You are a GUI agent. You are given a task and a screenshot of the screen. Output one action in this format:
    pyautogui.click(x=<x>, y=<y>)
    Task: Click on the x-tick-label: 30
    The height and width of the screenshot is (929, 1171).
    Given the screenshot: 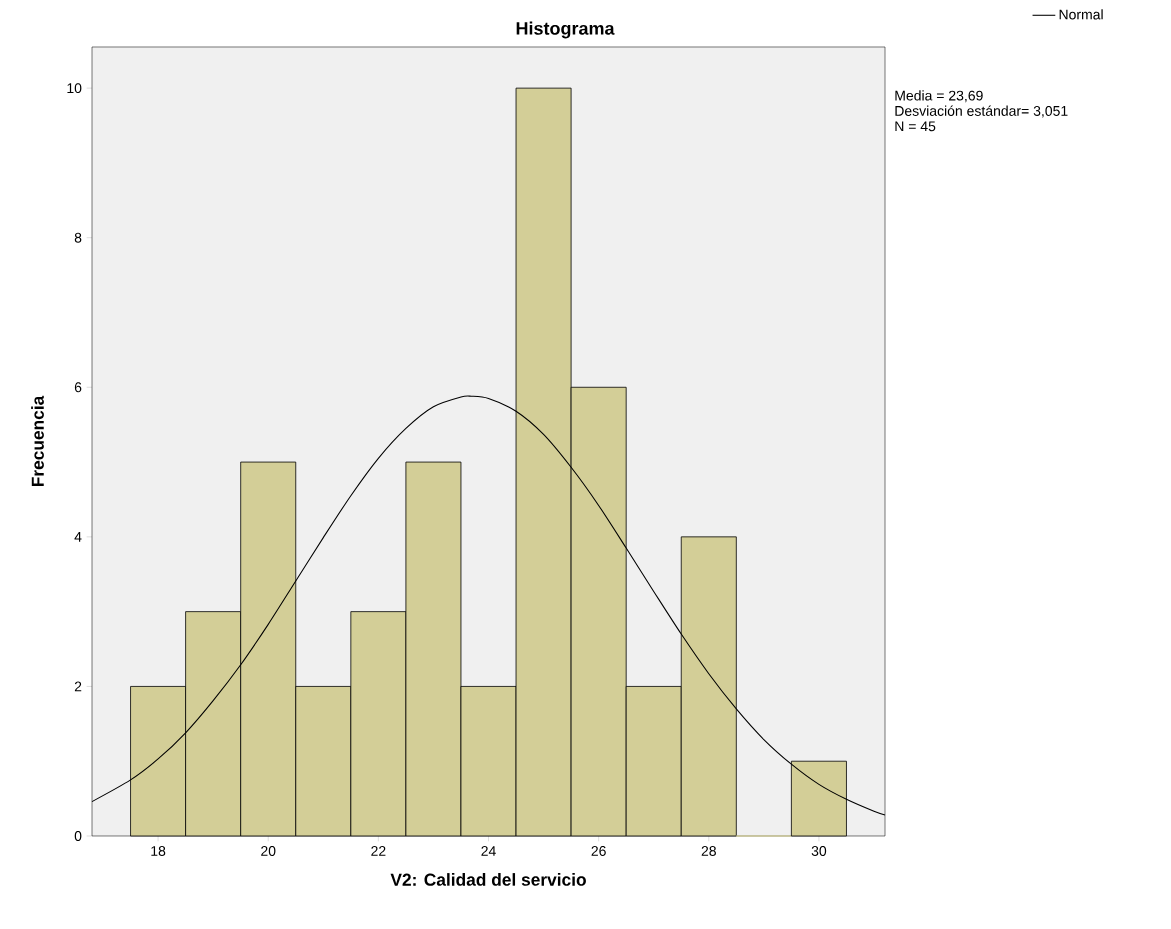 What is the action you would take?
    pyautogui.click(x=819, y=851)
    